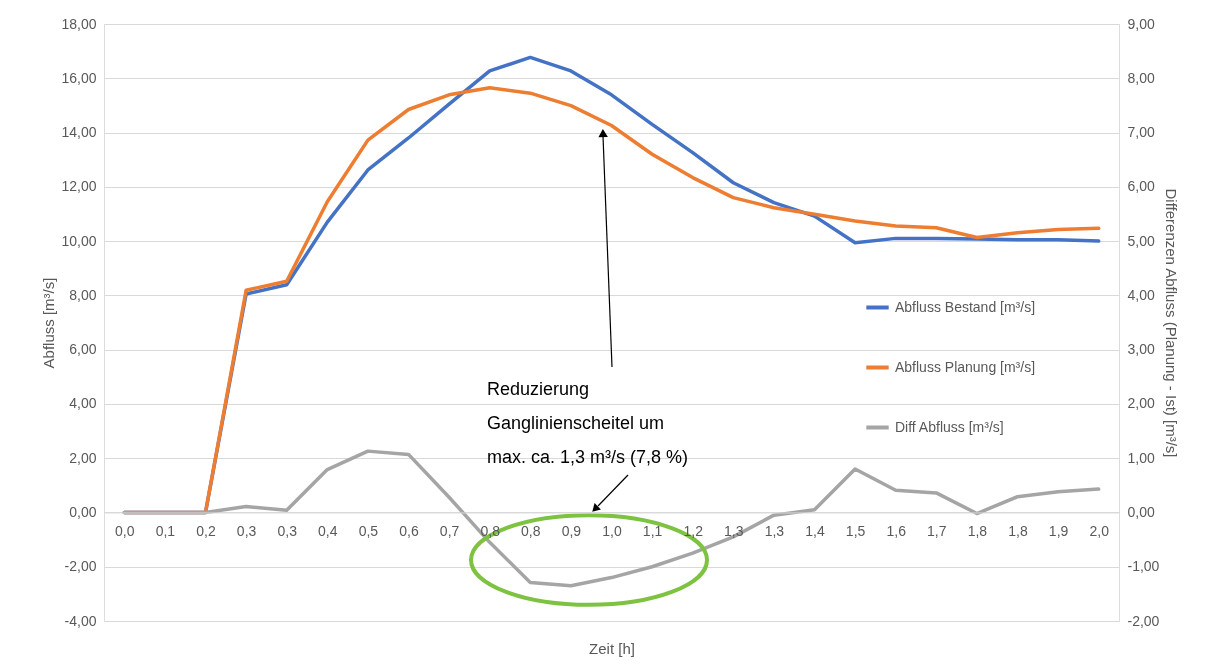  I want to click on y-tick-label: -4,00, so click(80, 620).